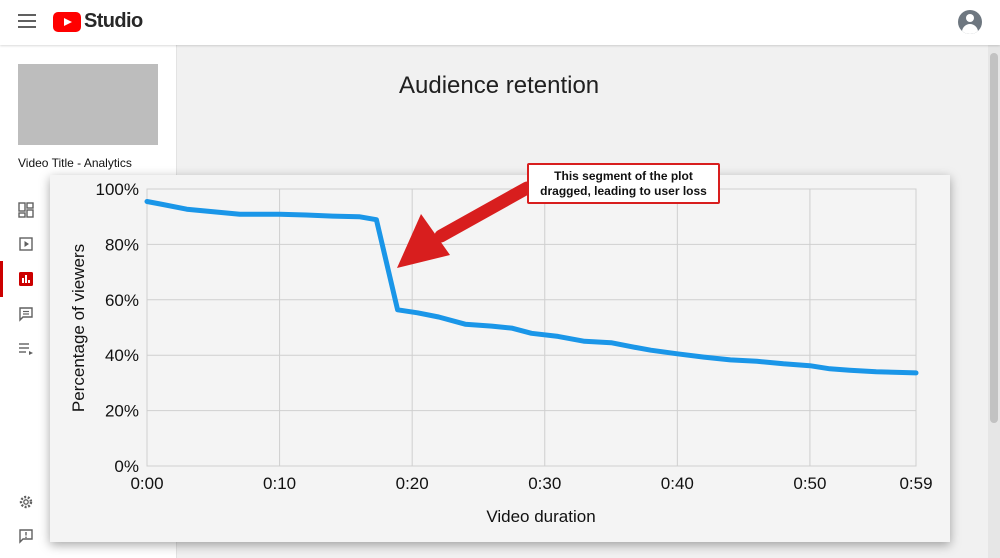  Describe the element at coordinates (544, 483) in the screenshot. I see `x-tick-label: 0:30` at that location.